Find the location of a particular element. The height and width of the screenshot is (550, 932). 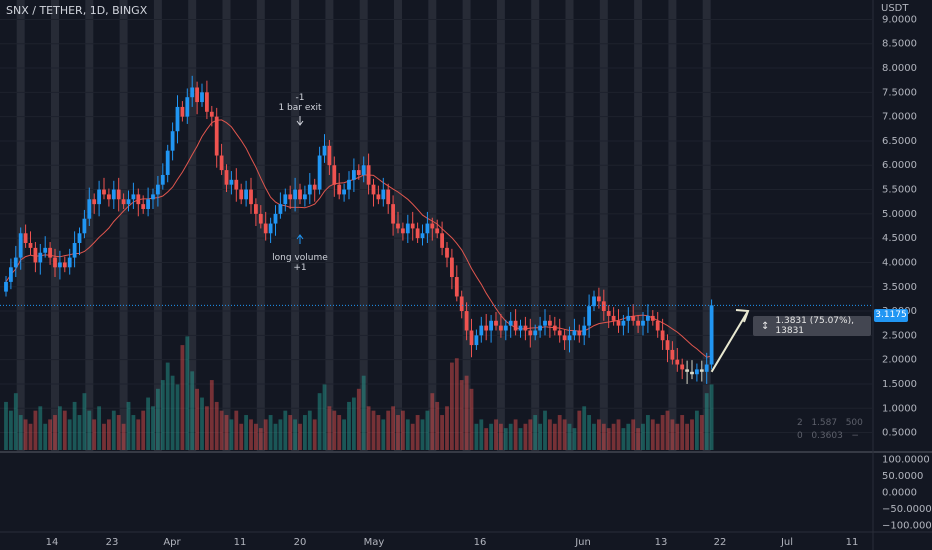

oscillator-axis: 100.0000 50.0000 0.0000 −50.0000 −100.0000 is located at coordinates (907, 493).